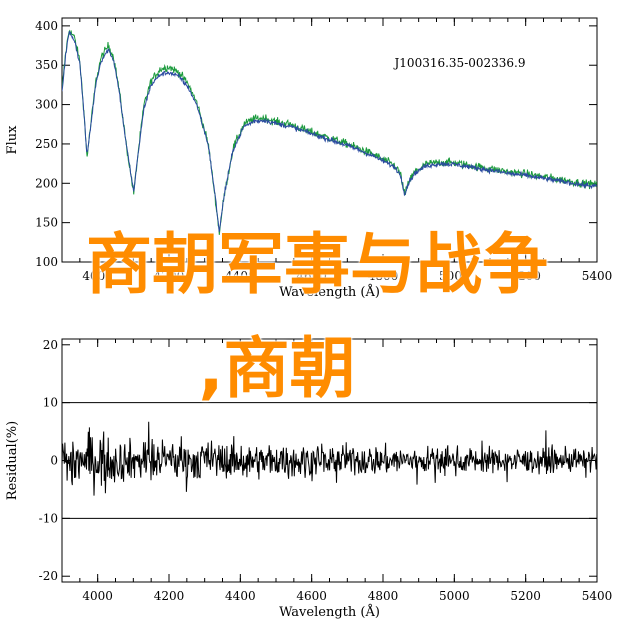 This screenshot has height=631, width=634. Describe the element at coordinates (169, 276) in the screenshot. I see `spectrum-xtick-label: 4200` at that location.